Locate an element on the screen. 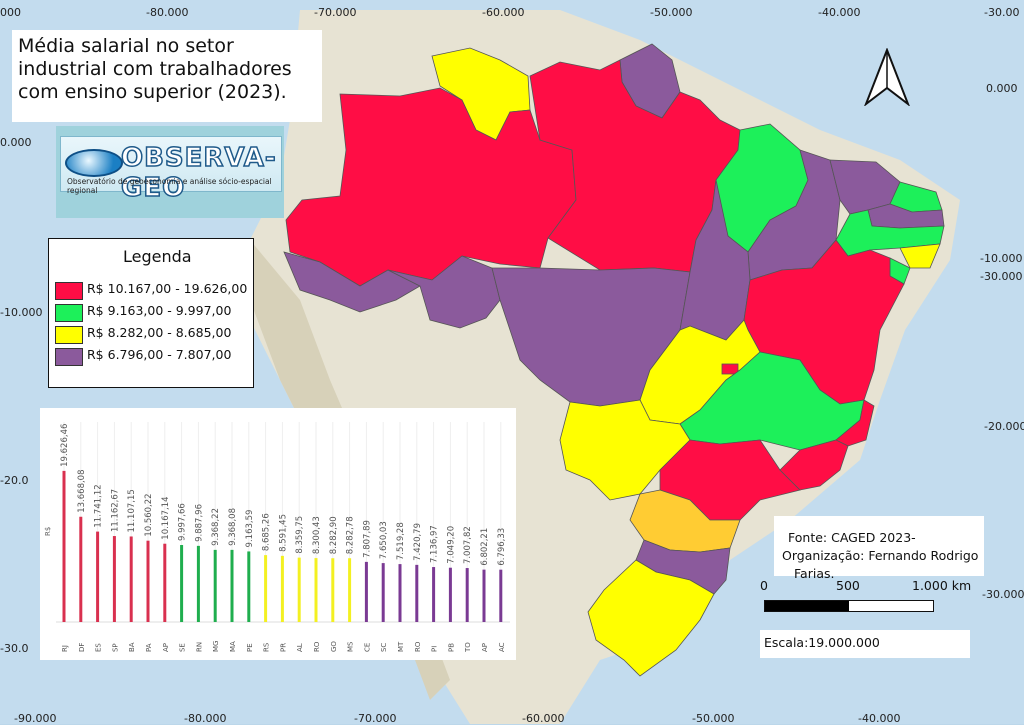 This screenshot has height=725, width=1024. chart-data-label: 7.519,28 is located at coordinates (401, 541).